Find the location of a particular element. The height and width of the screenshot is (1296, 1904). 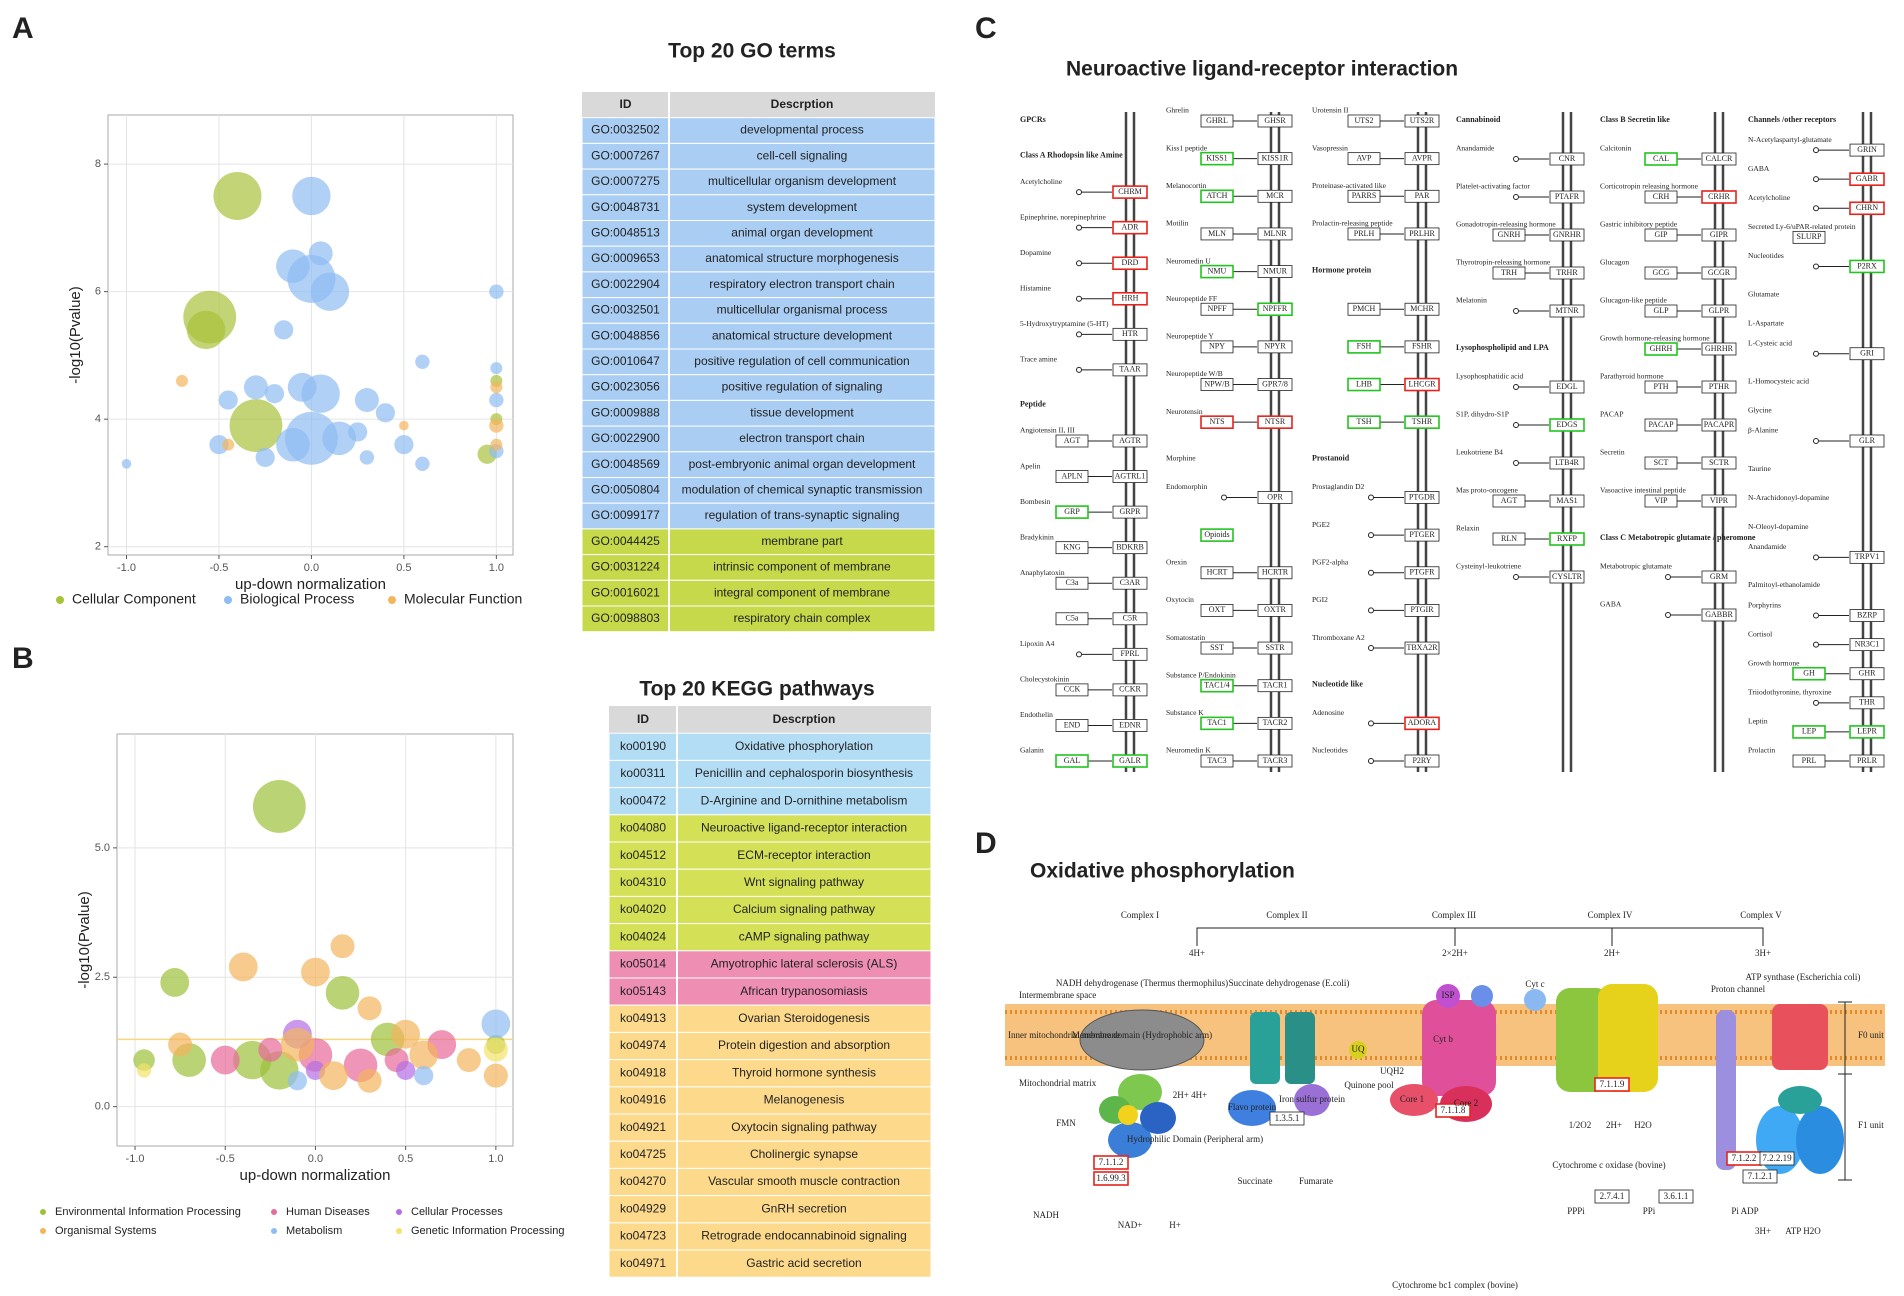

cell-description: multicellular organism development is located at coordinates (802, 181).